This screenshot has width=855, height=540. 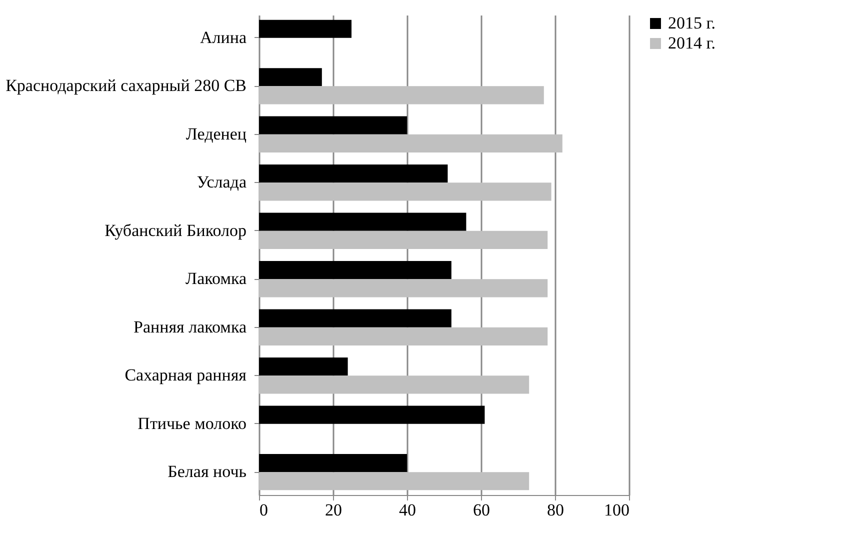 I want to click on y-tick-label: Лакомка, so click(x=216, y=278).